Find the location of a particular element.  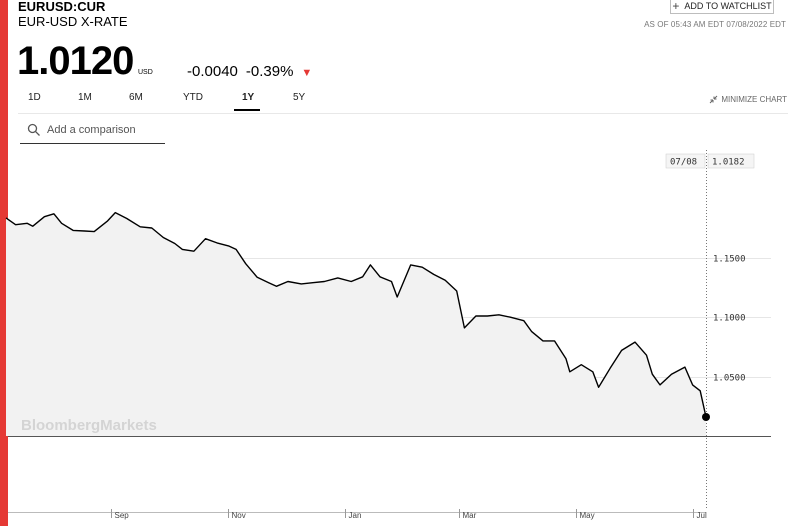

ticker-symbol: EURUSD:CUR is located at coordinates (62, 7).